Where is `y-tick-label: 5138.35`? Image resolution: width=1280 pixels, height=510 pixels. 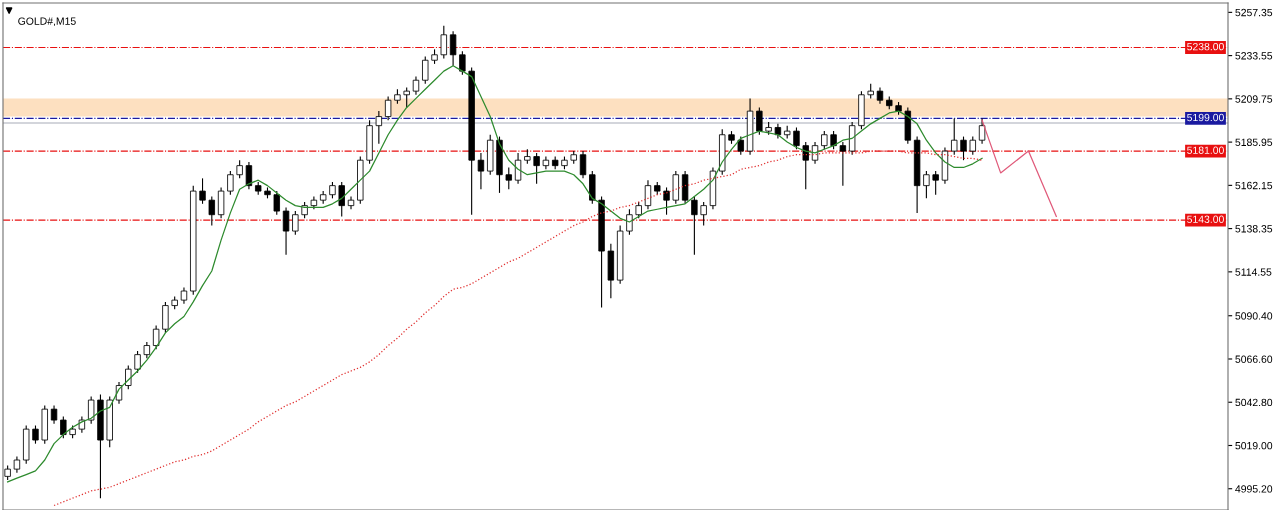
y-tick-label: 5138.35 is located at coordinates (1254, 229).